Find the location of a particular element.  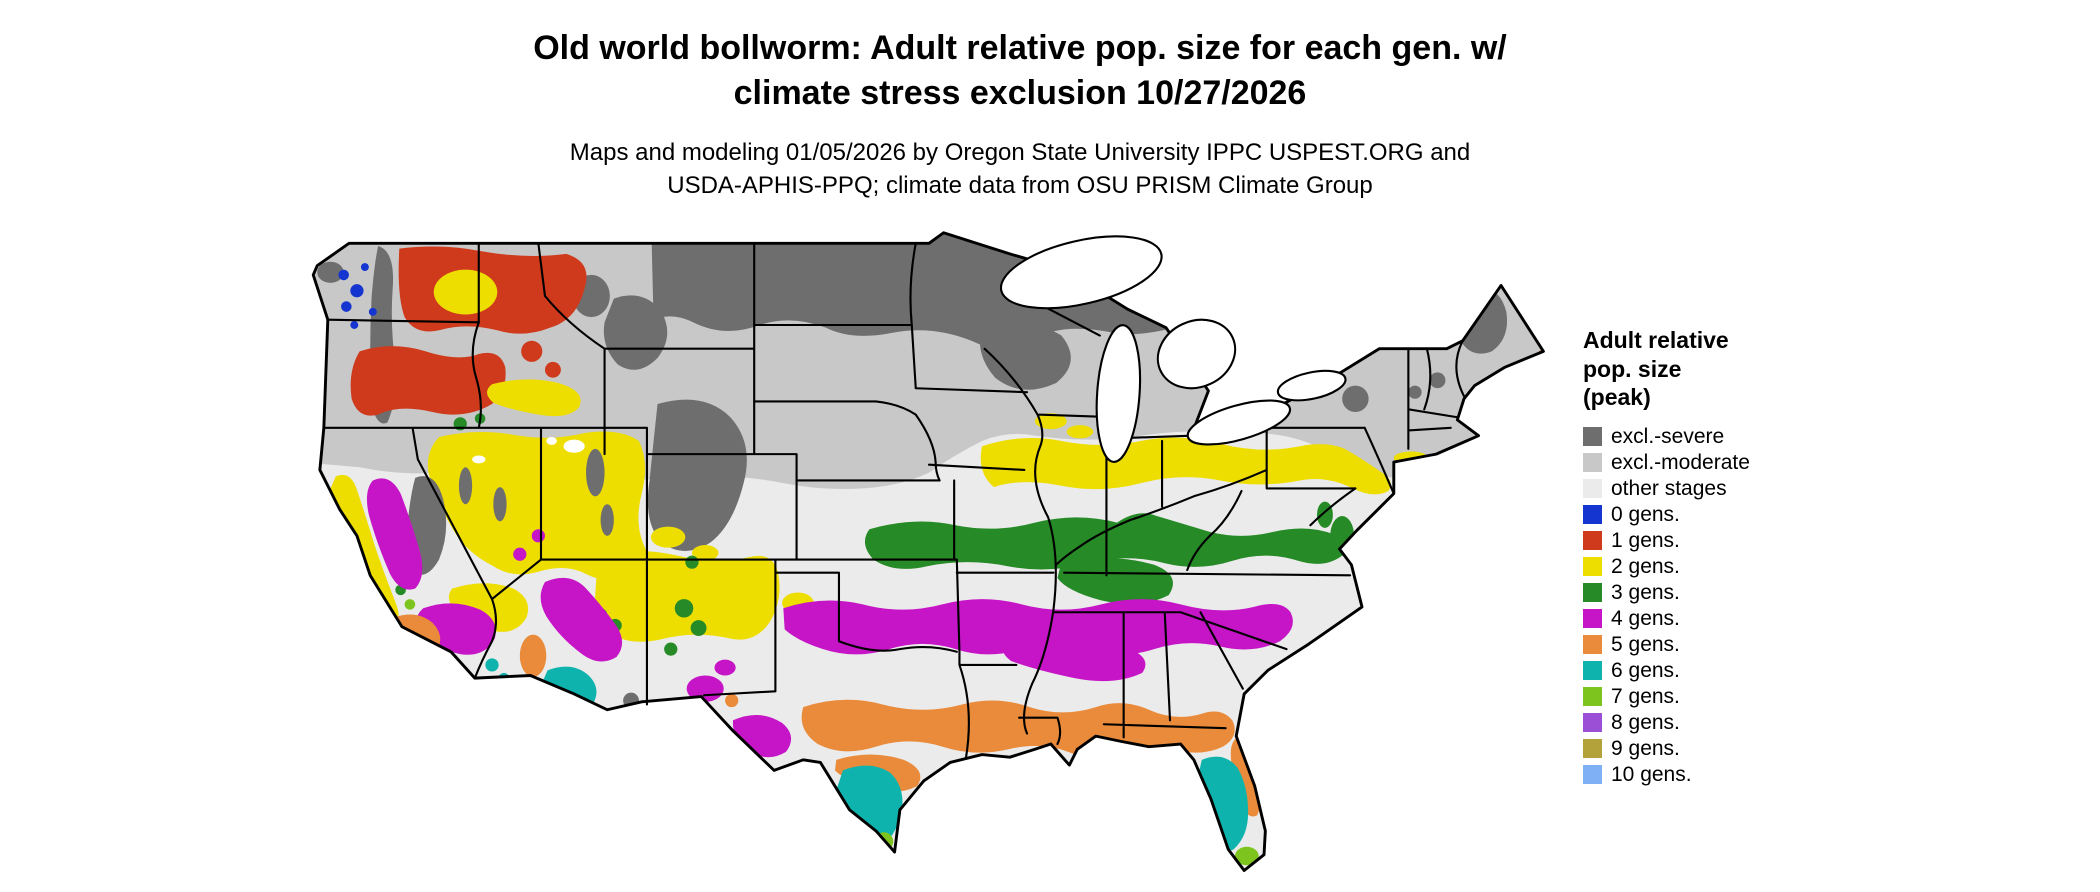

legend-item: other stages is located at coordinates (1723, 489).